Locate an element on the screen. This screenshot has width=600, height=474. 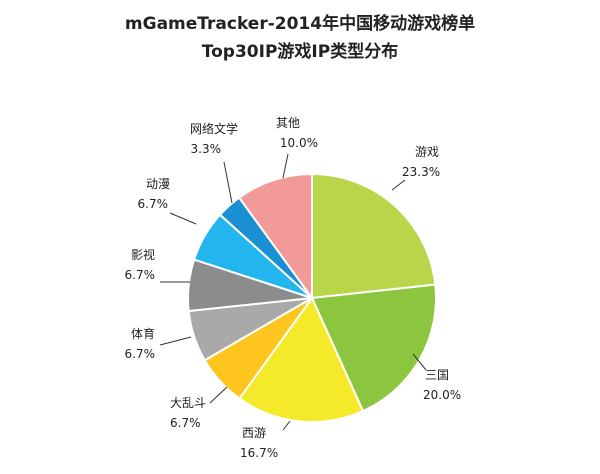
slice-2-leader-line is located at coordinates (419, 362).